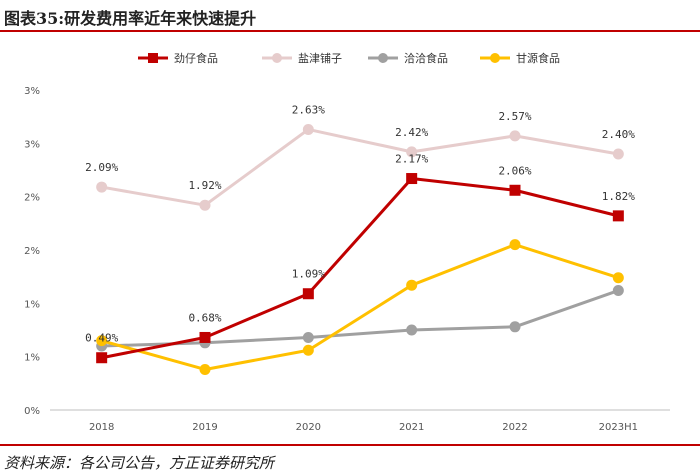  What do you see at coordinates (308, 109) in the screenshot?
I see `data-label: 2.63%` at bounding box center [308, 109].